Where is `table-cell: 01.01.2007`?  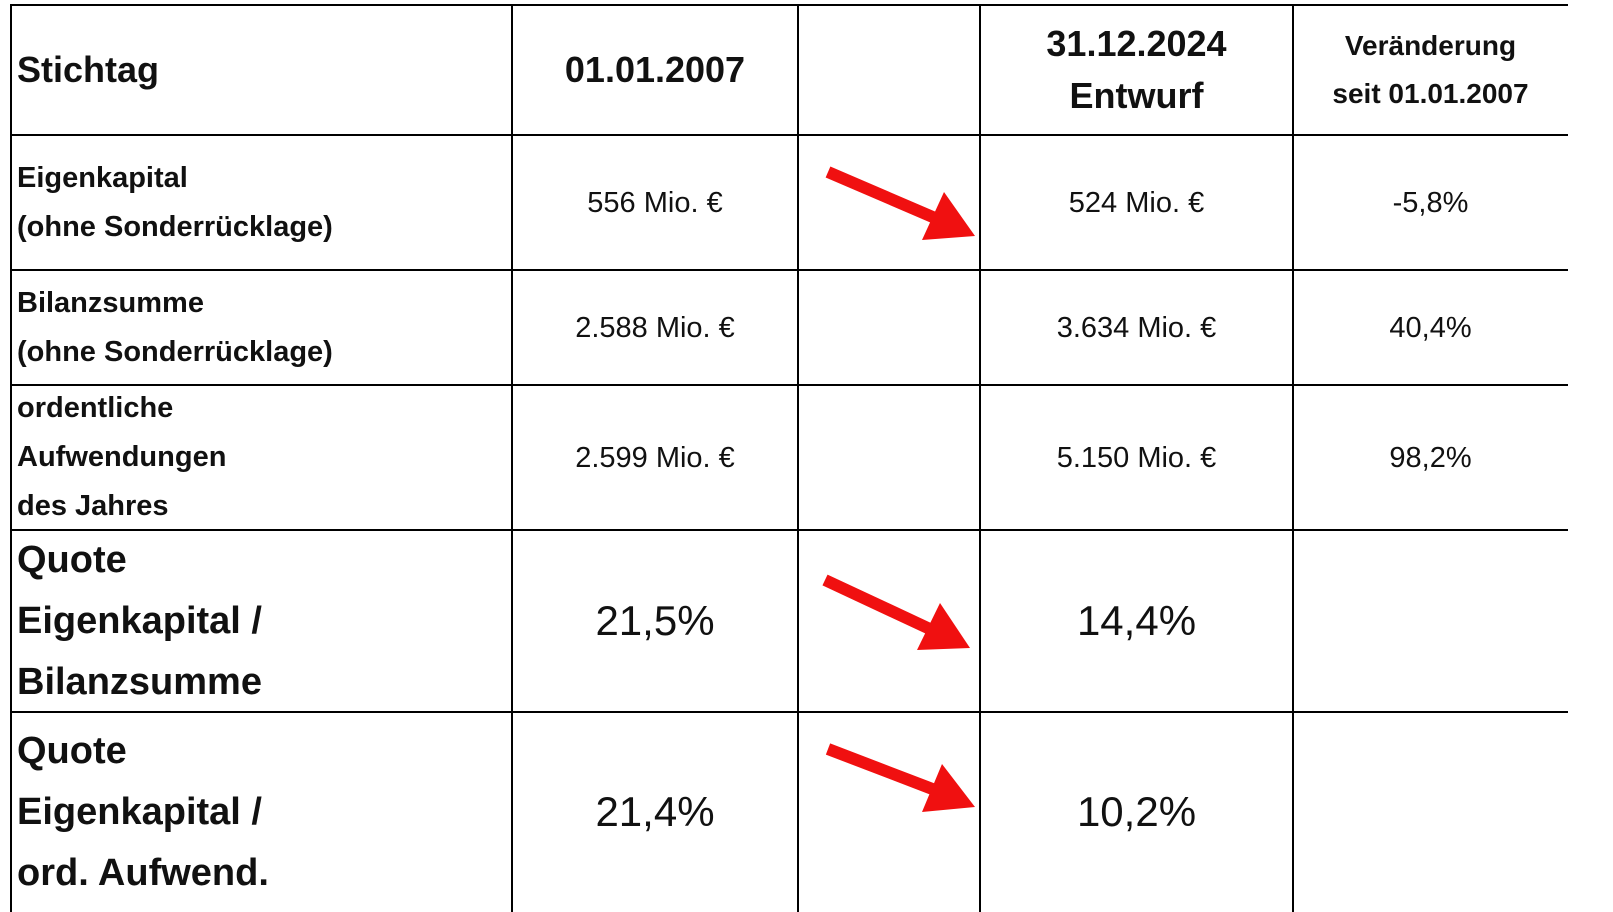 table-cell: 01.01.2007 is located at coordinates (655, 70).